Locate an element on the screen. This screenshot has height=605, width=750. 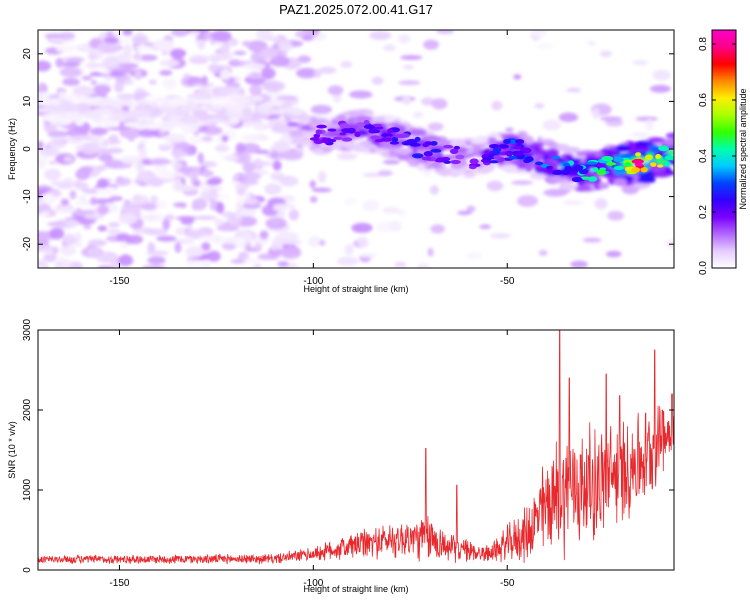
snr-y-label: SNR (10 * v/v) is located at coordinates (12, 450).